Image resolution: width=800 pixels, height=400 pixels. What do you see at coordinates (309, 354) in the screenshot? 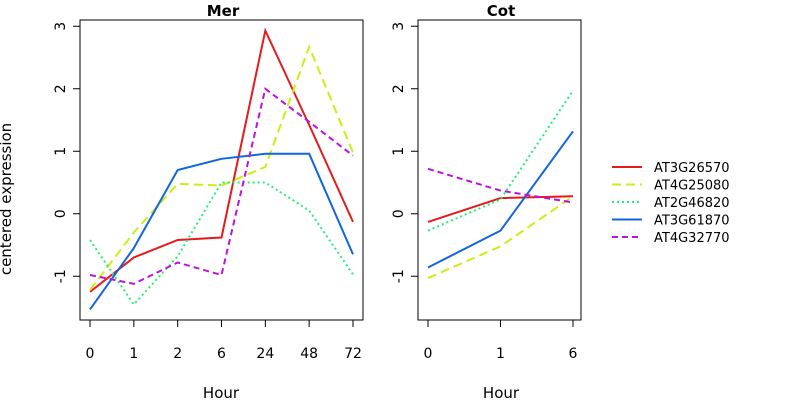
I see `x-tick-label: 48` at bounding box center [309, 354].